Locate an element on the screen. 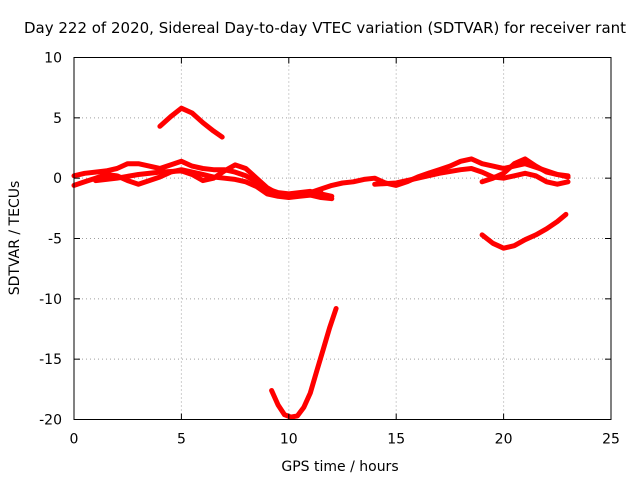  y-tick-label: -5 is located at coordinates (55, 240).